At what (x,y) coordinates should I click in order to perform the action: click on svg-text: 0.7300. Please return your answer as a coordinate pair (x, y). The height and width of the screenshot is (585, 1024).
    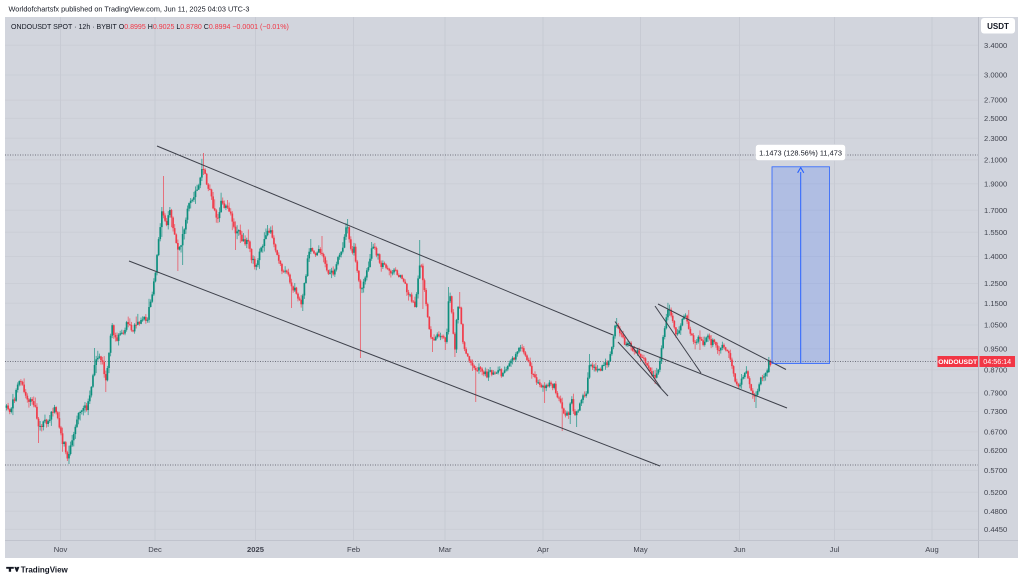
    Looking at the image, I should click on (995, 411).